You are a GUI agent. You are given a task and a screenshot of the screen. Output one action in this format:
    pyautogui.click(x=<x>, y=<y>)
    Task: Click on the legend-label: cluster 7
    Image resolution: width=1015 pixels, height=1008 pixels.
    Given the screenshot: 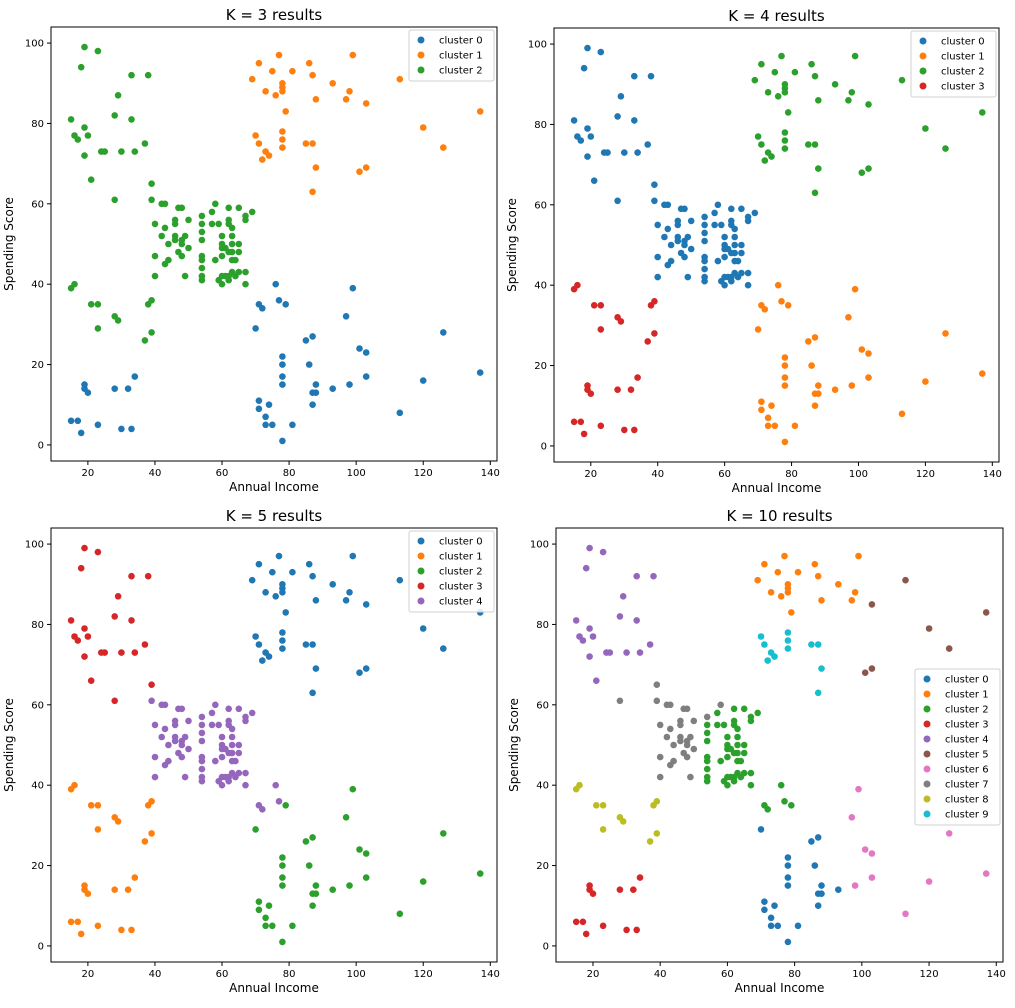 What is the action you would take?
    pyautogui.click(x=967, y=785)
    